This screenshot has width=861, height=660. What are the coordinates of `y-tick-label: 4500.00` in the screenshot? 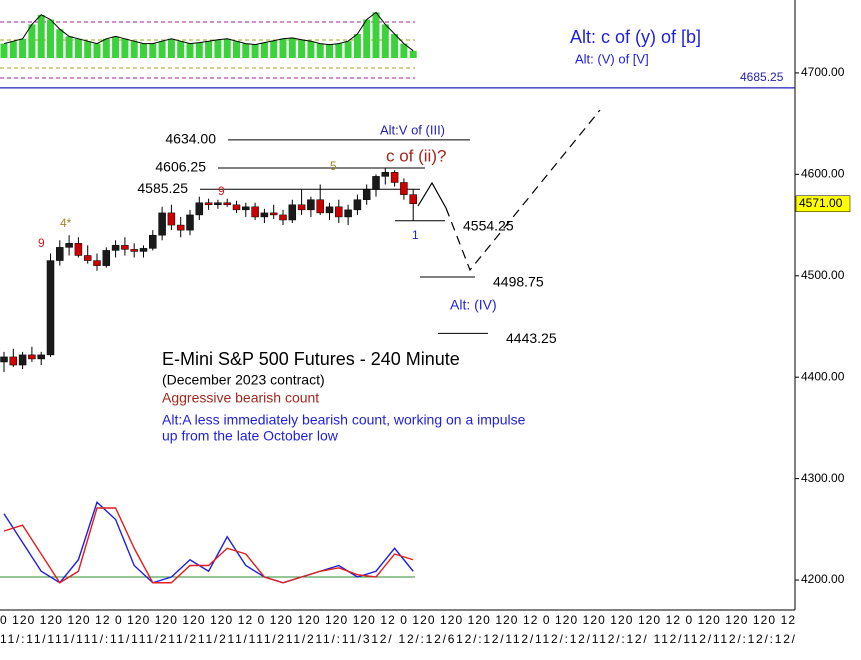 It's located at (823, 275).